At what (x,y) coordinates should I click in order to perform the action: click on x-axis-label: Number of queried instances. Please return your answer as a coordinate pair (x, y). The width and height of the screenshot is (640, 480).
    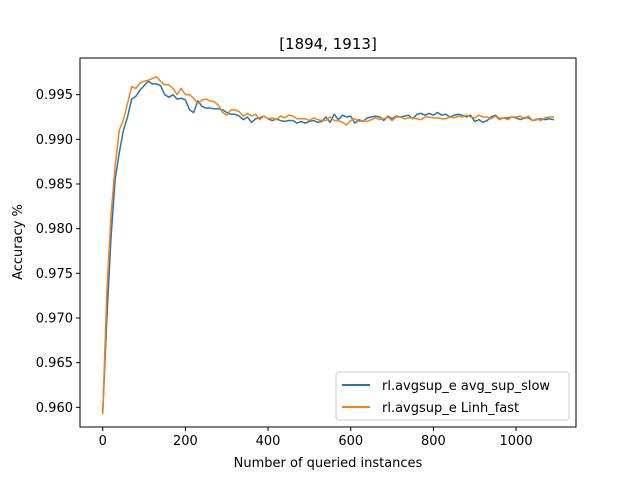
    Looking at the image, I should click on (328, 463).